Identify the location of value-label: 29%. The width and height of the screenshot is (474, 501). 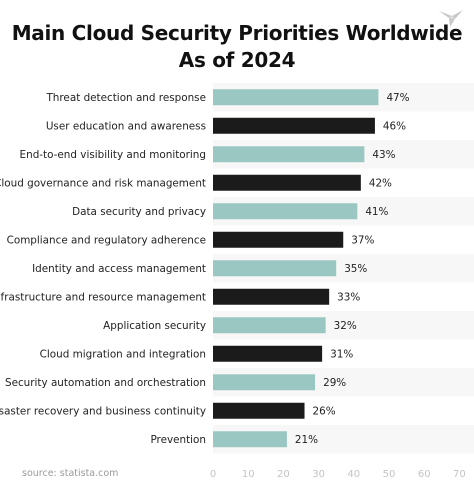
(334, 383).